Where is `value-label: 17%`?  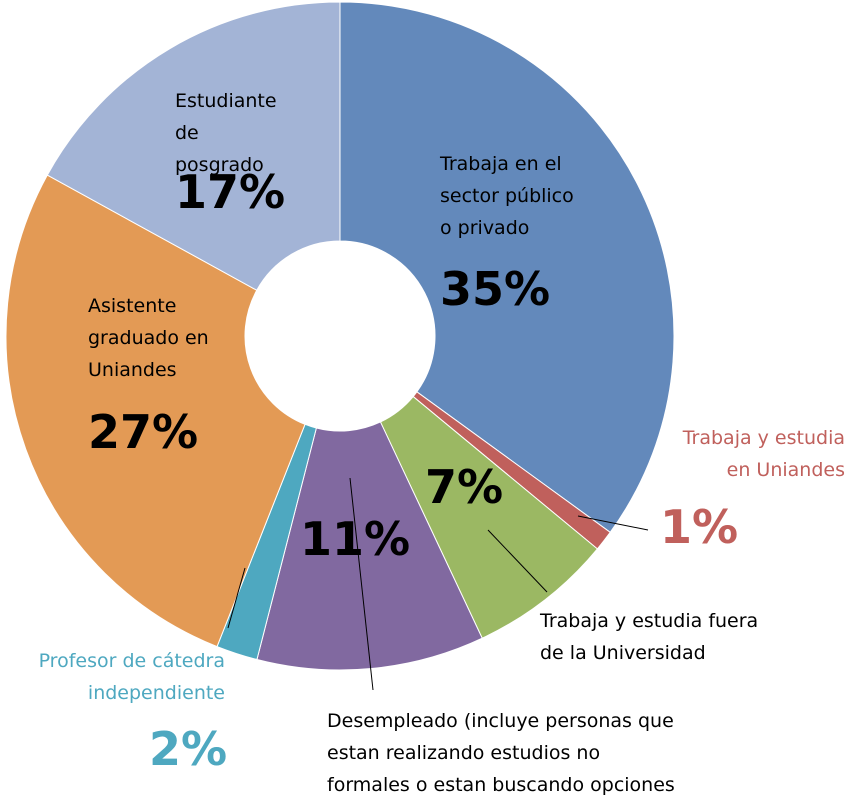 value-label: 17% is located at coordinates (230, 192).